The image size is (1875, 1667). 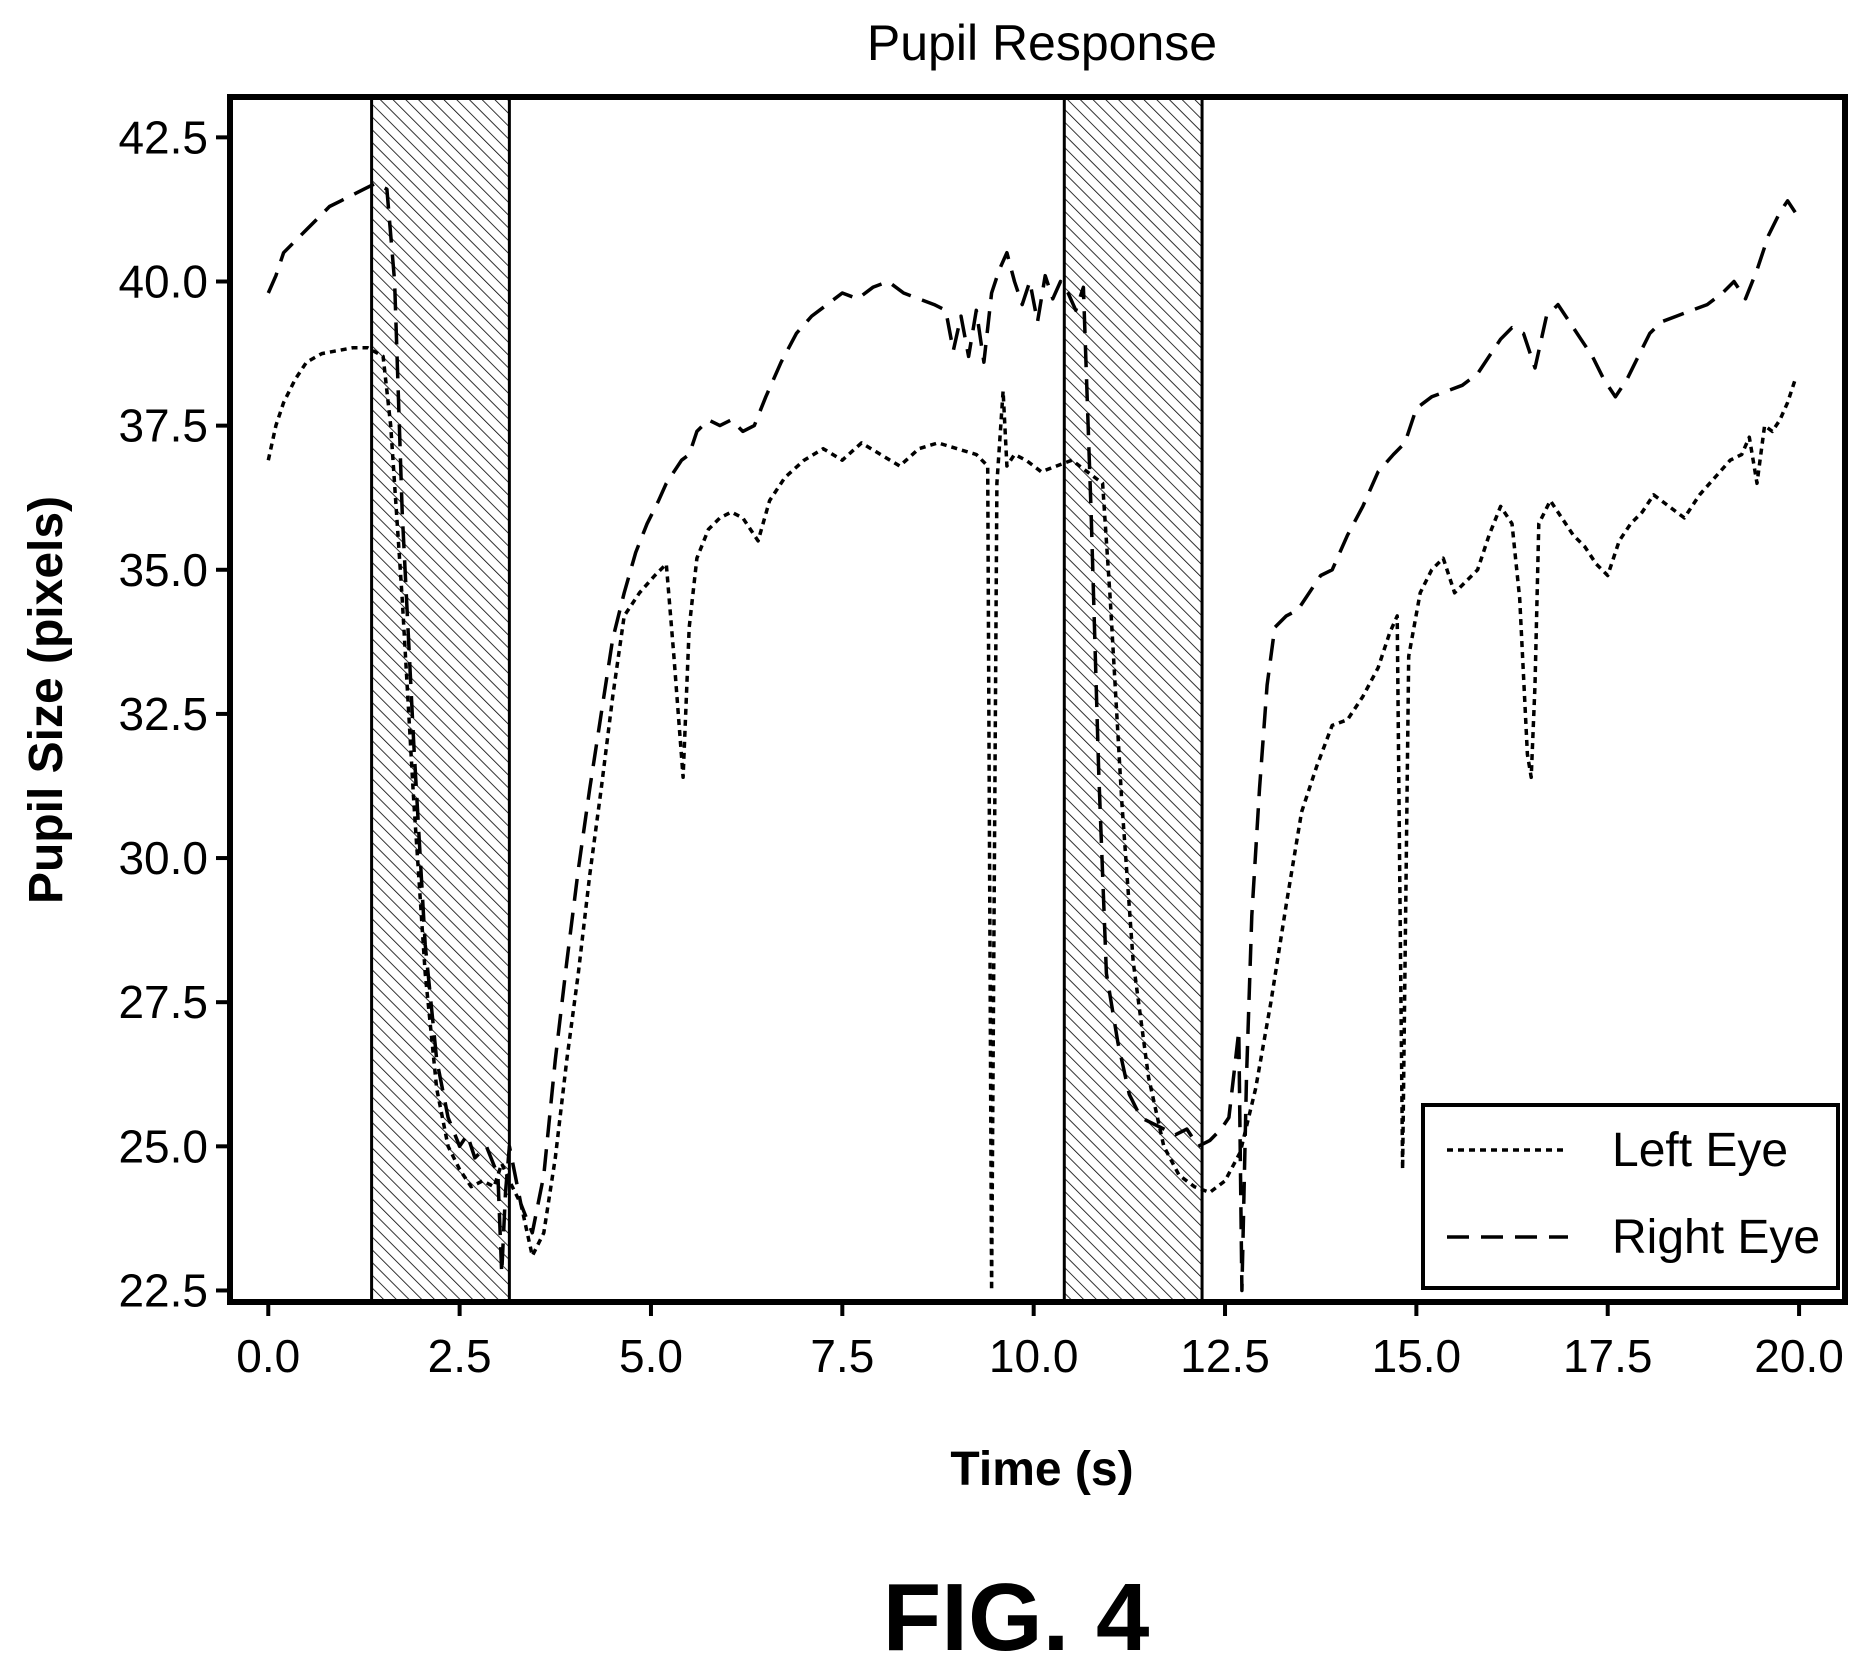 I want to click on y-axis-ticks: 22.5 25.0 27.5 30.0 32.5 35.0 37.5 40.0 42.5, so click(x=174, y=713).